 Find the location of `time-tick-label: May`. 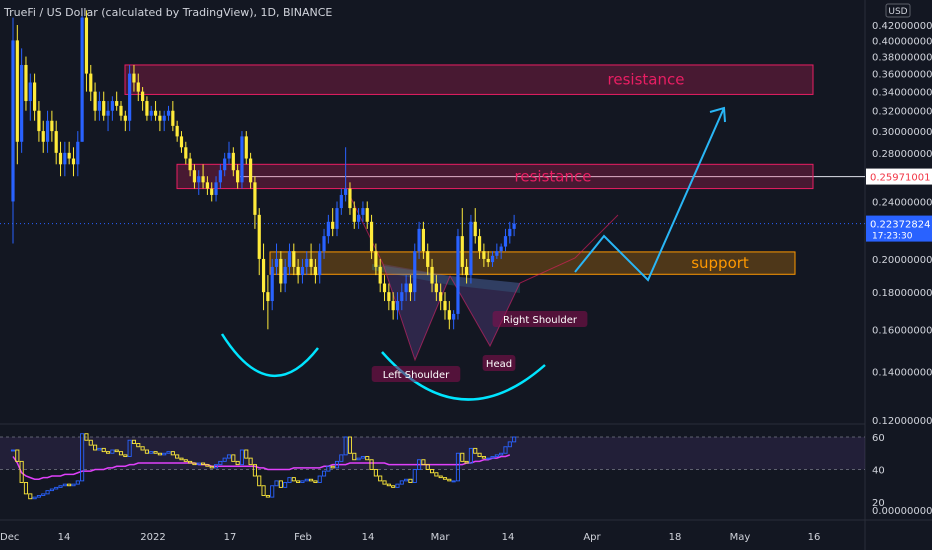

time-tick-label: May is located at coordinates (740, 537).